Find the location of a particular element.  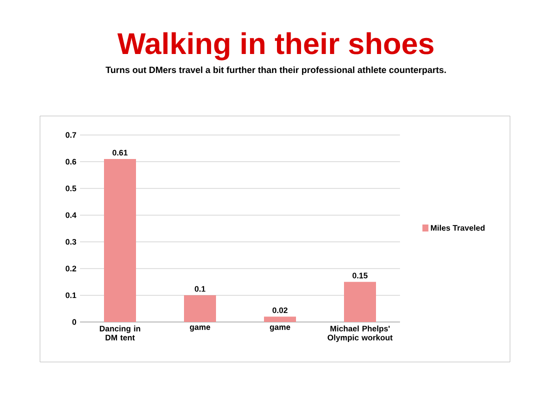

y-tick-label: 0.6 is located at coordinates (71, 161).